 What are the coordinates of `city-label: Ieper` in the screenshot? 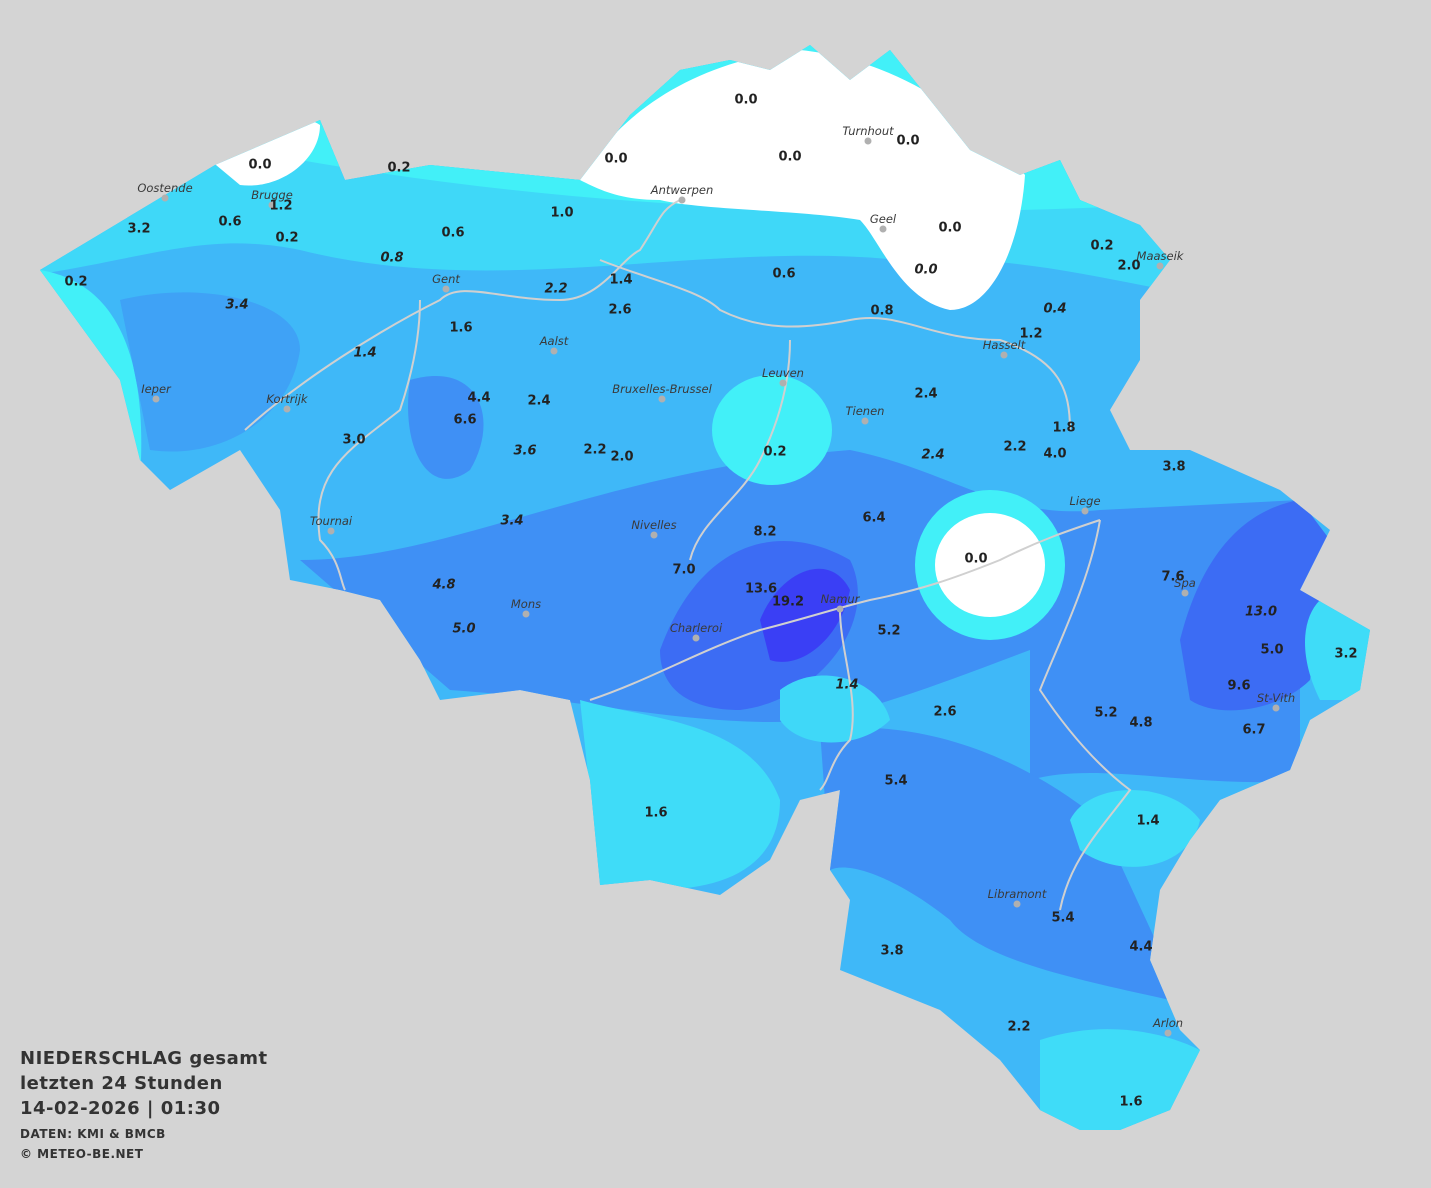 It's located at (156, 389).